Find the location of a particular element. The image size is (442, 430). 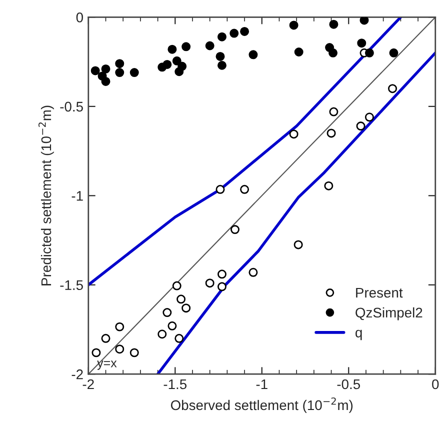

y-tick-label: -1.5 is located at coordinates (71, 285).